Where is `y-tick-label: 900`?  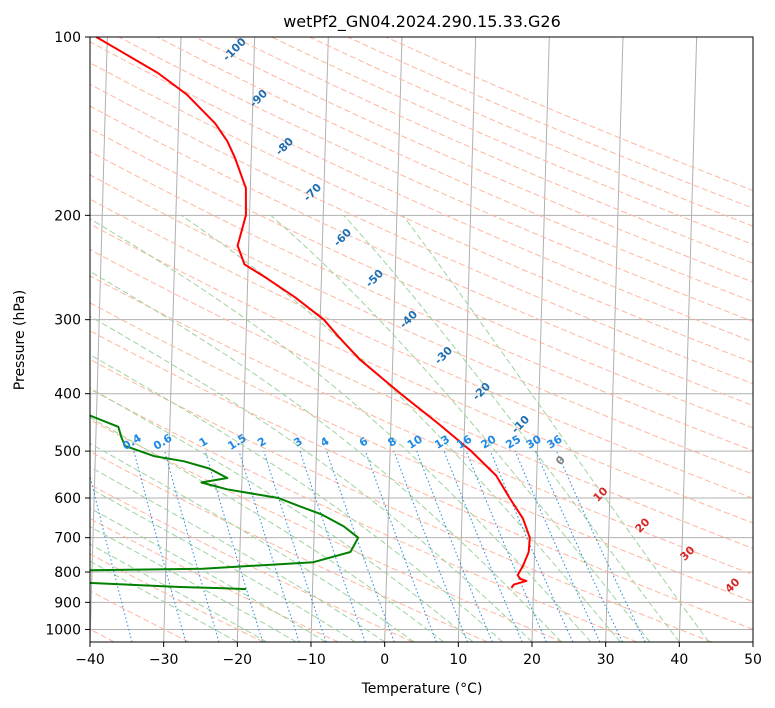
y-tick-label: 900 is located at coordinates (67, 603).